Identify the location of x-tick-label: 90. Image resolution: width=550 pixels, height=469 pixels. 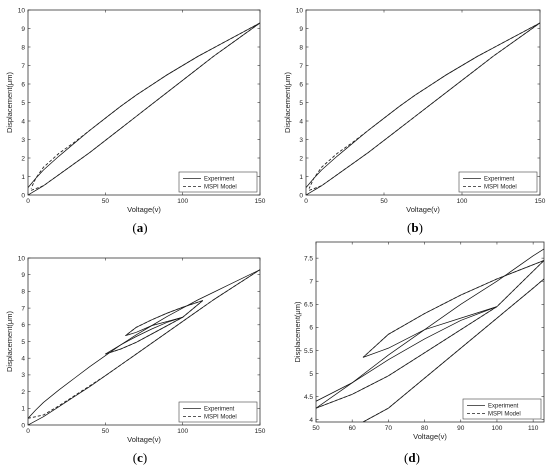
(461, 428).